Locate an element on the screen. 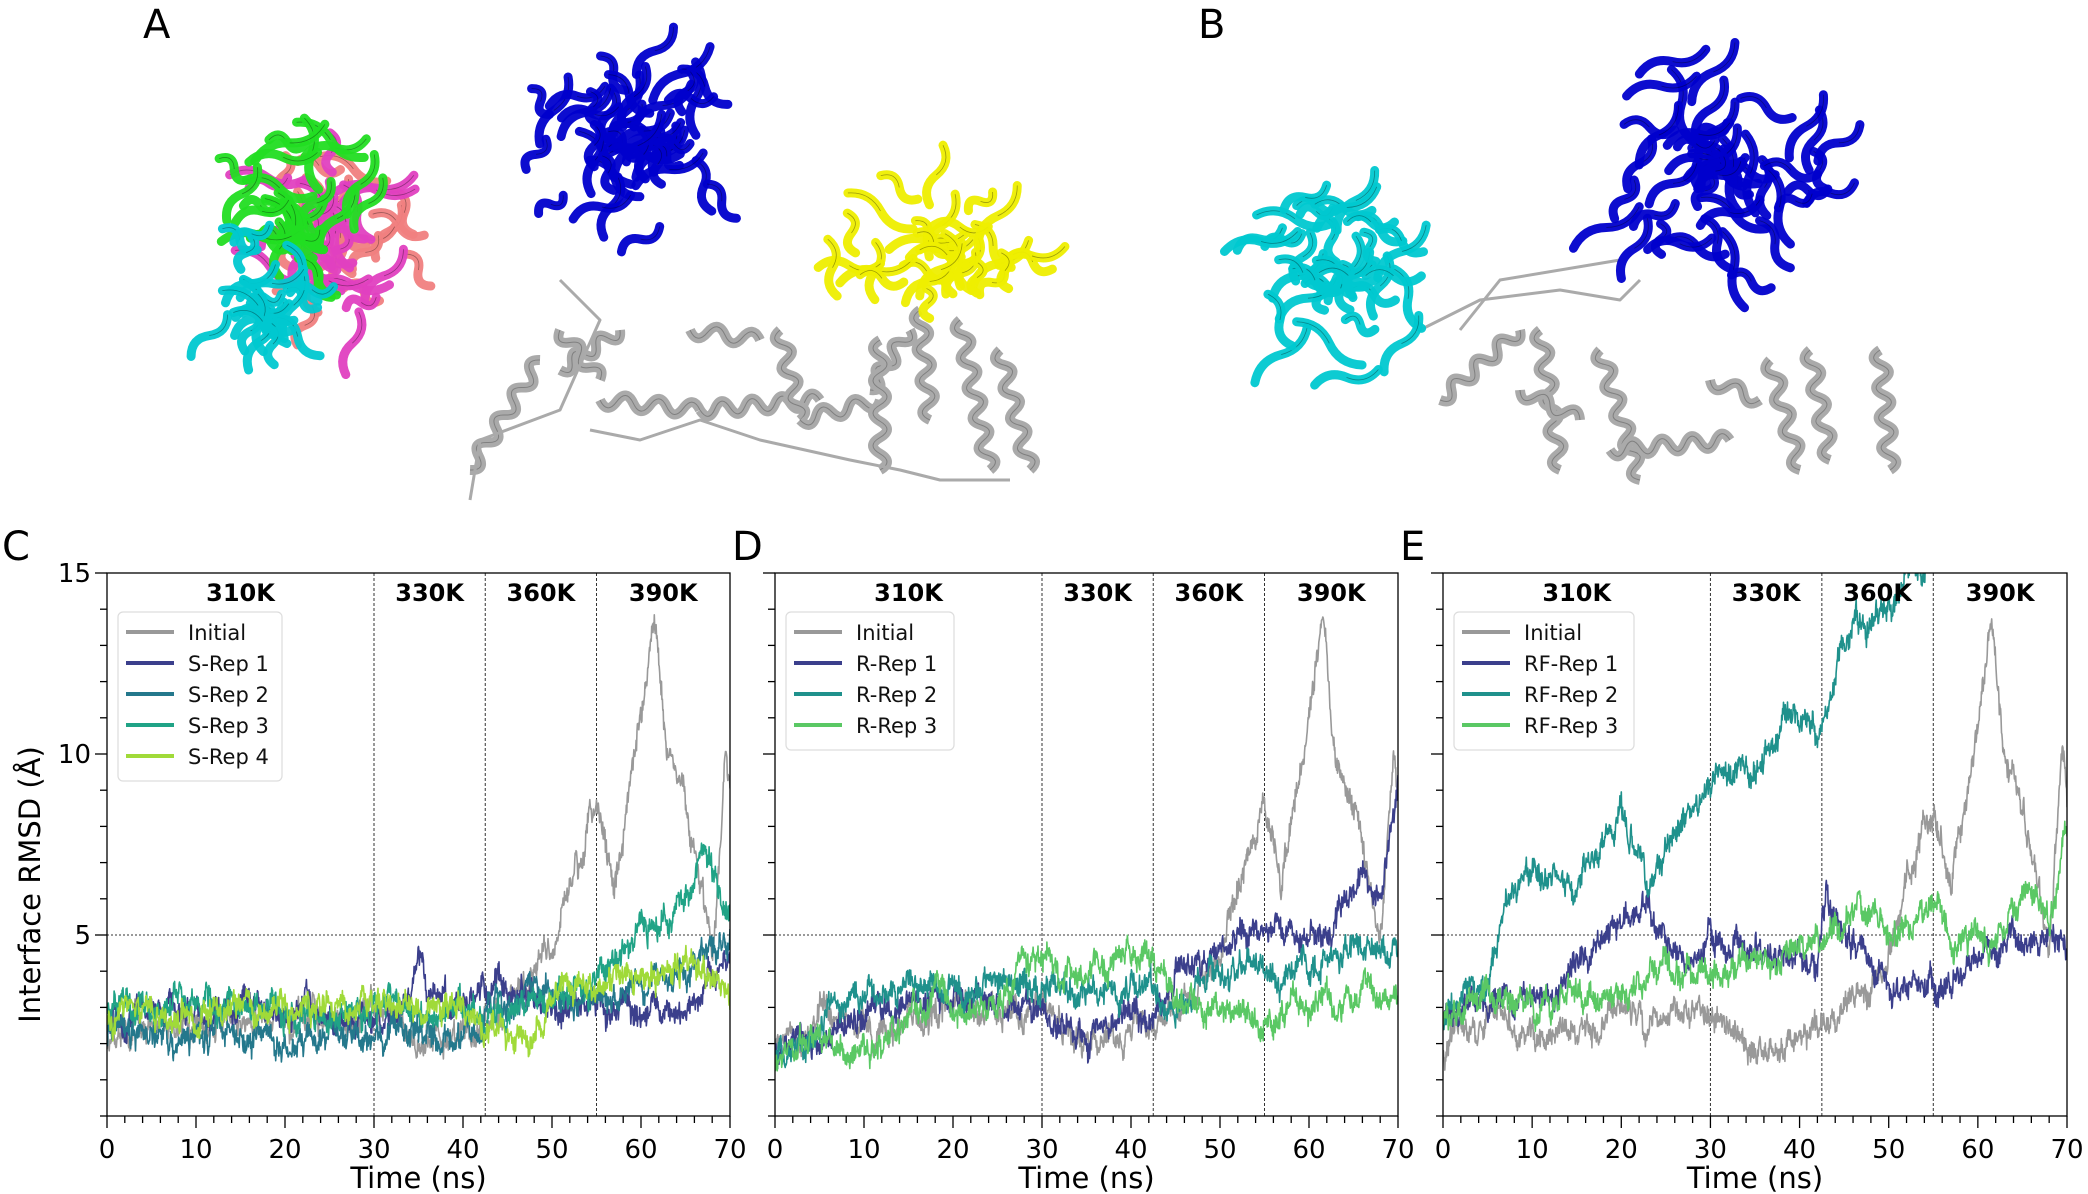  series-group is located at coordinates (1086, 844).